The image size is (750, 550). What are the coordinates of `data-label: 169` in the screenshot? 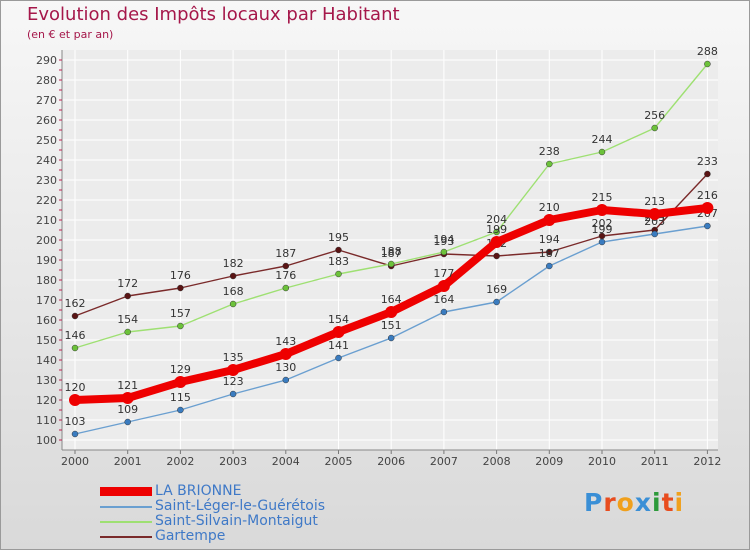 It's located at (496, 289).